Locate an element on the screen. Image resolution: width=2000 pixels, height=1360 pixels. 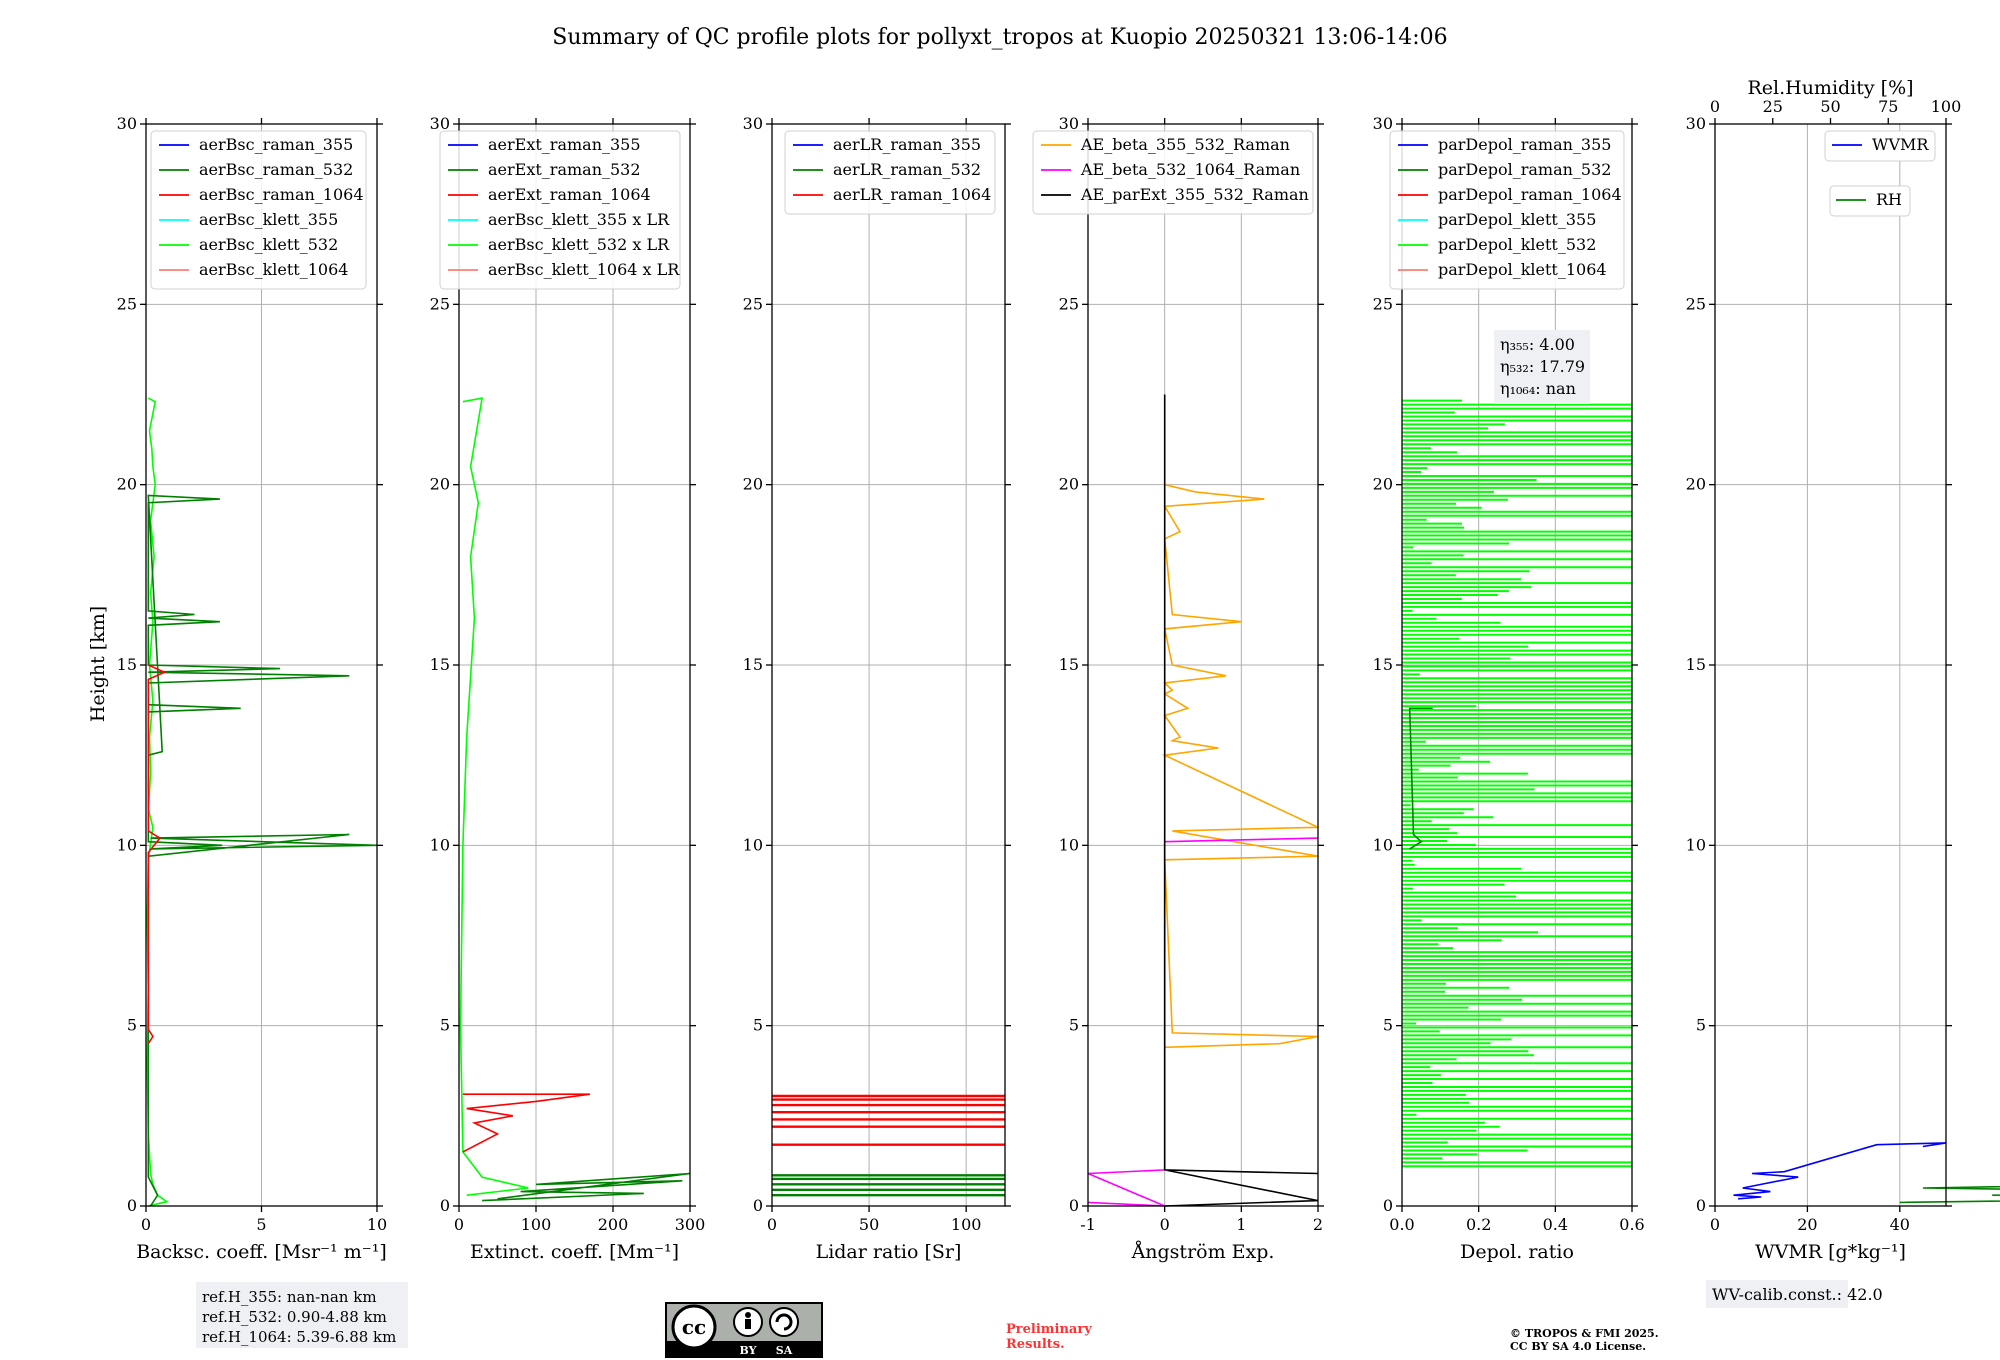
by-label: BY is located at coordinates (748, 1350).